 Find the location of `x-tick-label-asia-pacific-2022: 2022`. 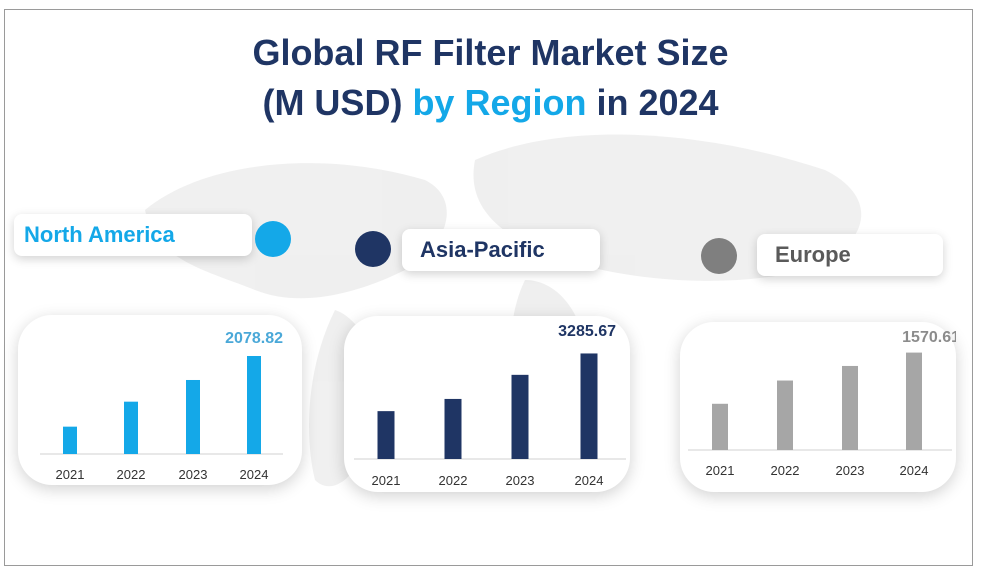

x-tick-label-asia-pacific-2022: 2022 is located at coordinates (453, 480).